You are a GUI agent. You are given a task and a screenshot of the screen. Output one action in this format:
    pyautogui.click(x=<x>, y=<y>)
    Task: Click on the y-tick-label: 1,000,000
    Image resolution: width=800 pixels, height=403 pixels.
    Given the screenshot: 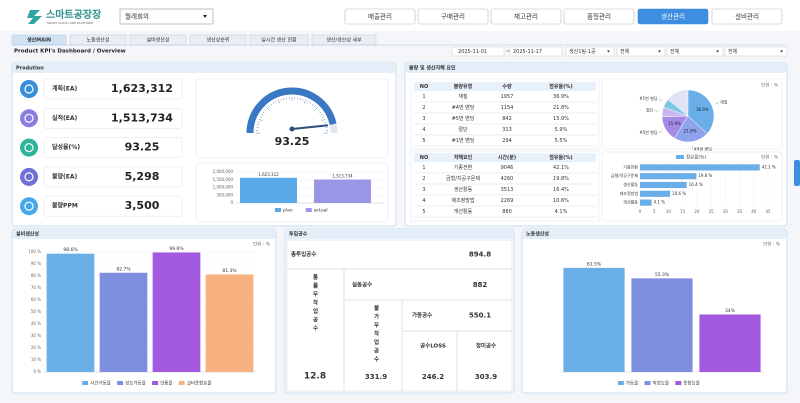 What is the action you would take?
    pyautogui.click(x=223, y=187)
    